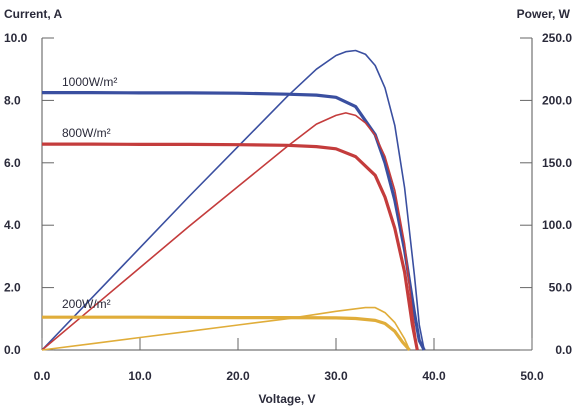  Describe the element at coordinates (336, 376) in the screenshot. I see `x-tick-label: 30.0` at that location.